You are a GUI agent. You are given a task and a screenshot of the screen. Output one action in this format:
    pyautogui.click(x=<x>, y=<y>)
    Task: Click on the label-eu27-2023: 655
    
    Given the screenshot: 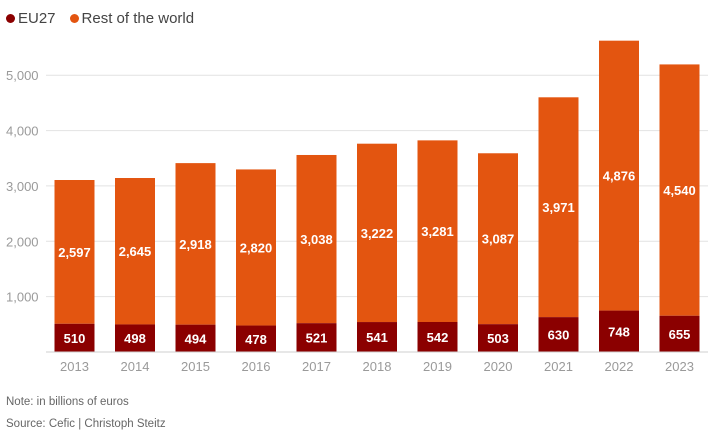 What is the action you would take?
    pyautogui.click(x=680, y=334)
    